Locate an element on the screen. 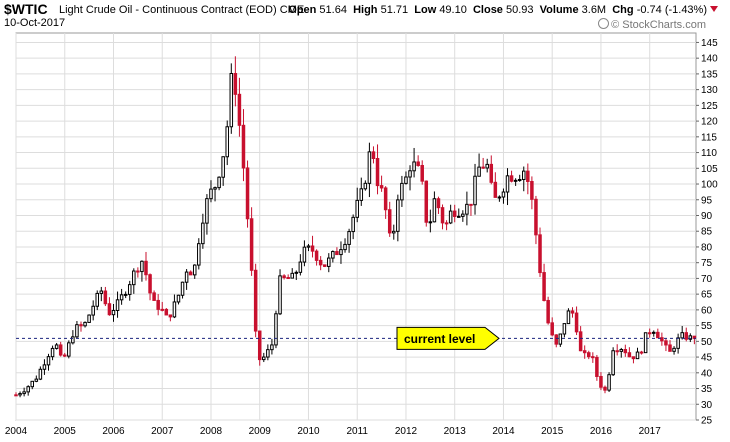 This screenshot has height=442, width=730. low-label: Low is located at coordinates (425, 10).